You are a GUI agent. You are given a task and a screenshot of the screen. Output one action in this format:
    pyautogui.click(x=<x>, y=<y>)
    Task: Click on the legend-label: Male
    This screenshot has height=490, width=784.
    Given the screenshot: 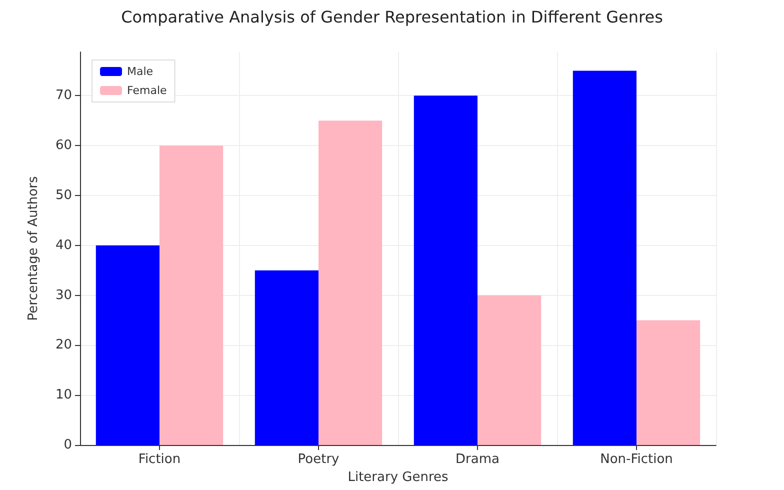 What is the action you would take?
    pyautogui.click(x=140, y=71)
    